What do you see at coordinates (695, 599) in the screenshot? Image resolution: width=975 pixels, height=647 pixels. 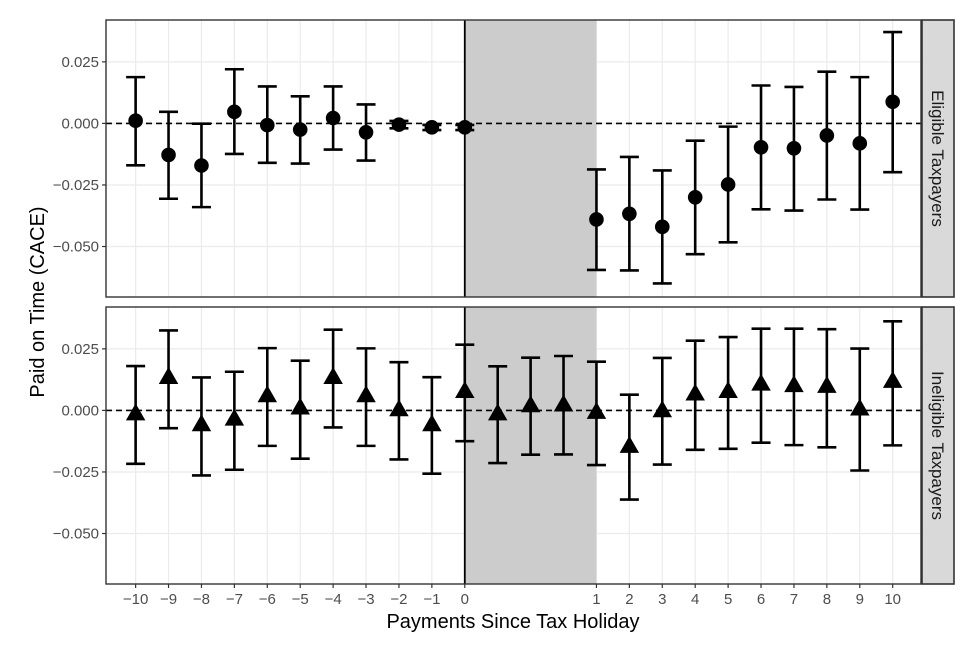 I see `x-tick-label: 4` at bounding box center [695, 599].